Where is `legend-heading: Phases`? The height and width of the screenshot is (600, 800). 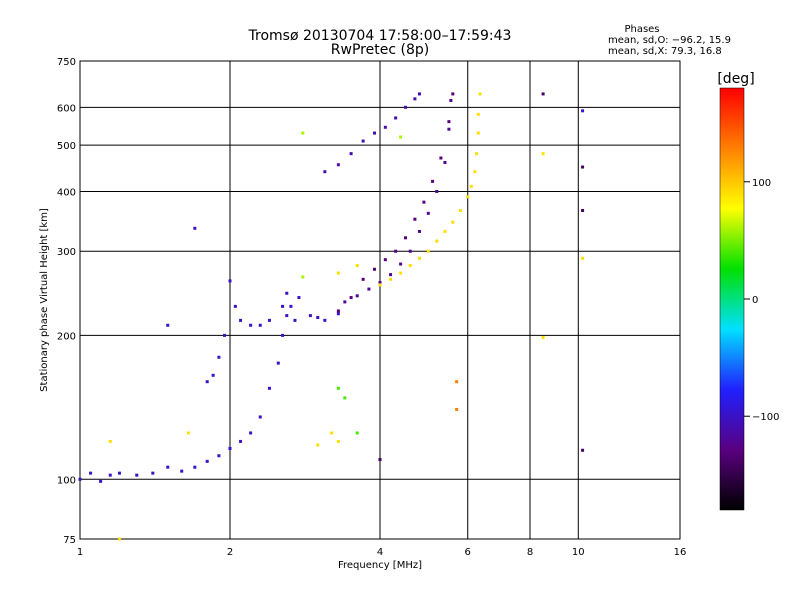 legend-heading: Phases is located at coordinates (641, 29).